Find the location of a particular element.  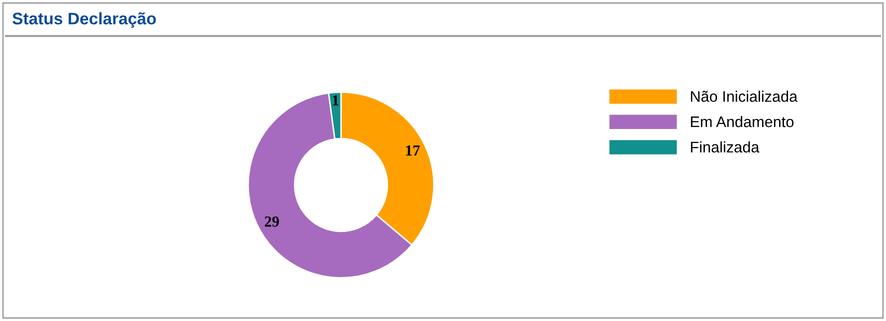

data-label: 17 is located at coordinates (413, 150).